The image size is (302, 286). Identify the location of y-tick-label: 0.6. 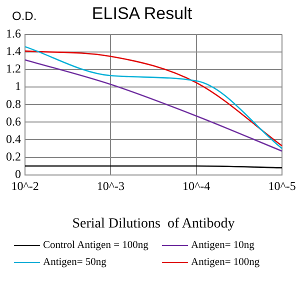
(13, 121).